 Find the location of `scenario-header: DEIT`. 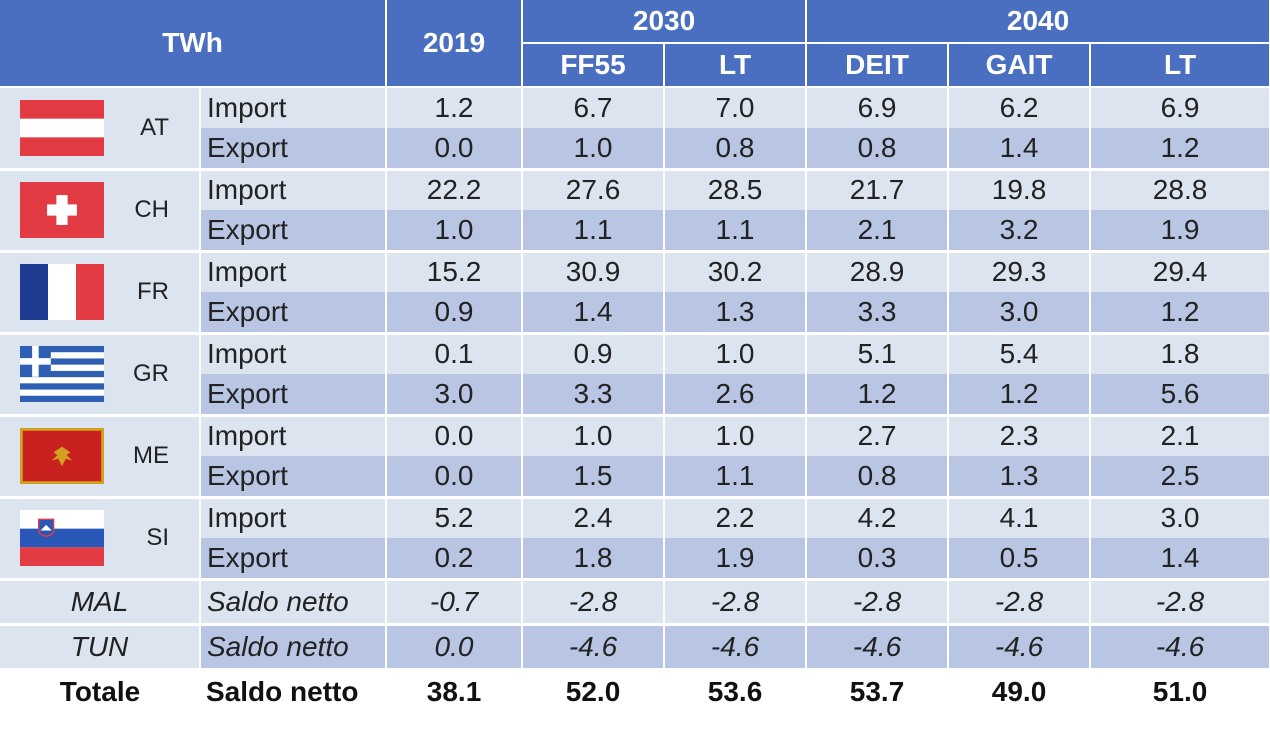

scenario-header: DEIT is located at coordinates (878, 65).